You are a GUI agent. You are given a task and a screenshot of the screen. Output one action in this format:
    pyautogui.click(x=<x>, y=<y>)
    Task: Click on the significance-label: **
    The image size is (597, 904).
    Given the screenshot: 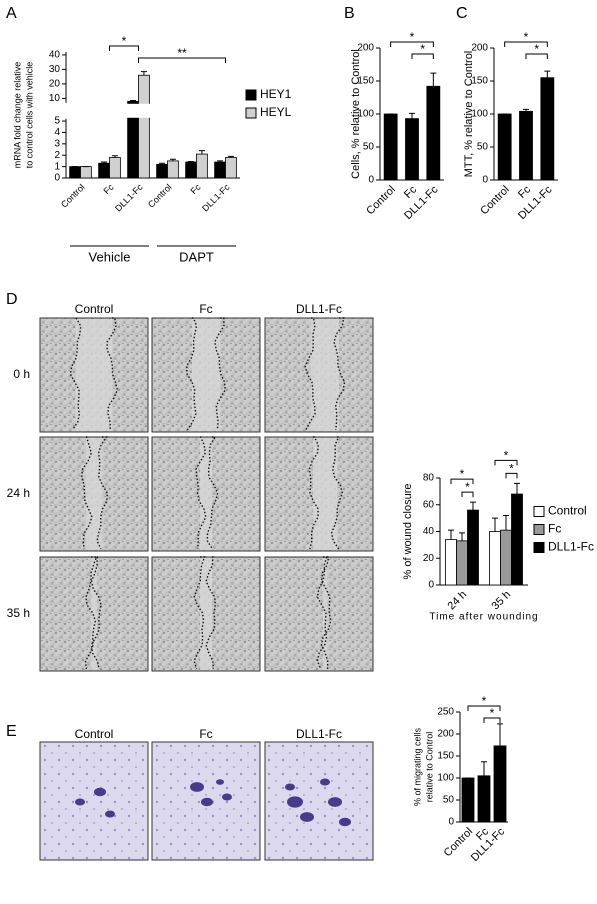 What is the action you would take?
    pyautogui.click(x=182, y=53)
    